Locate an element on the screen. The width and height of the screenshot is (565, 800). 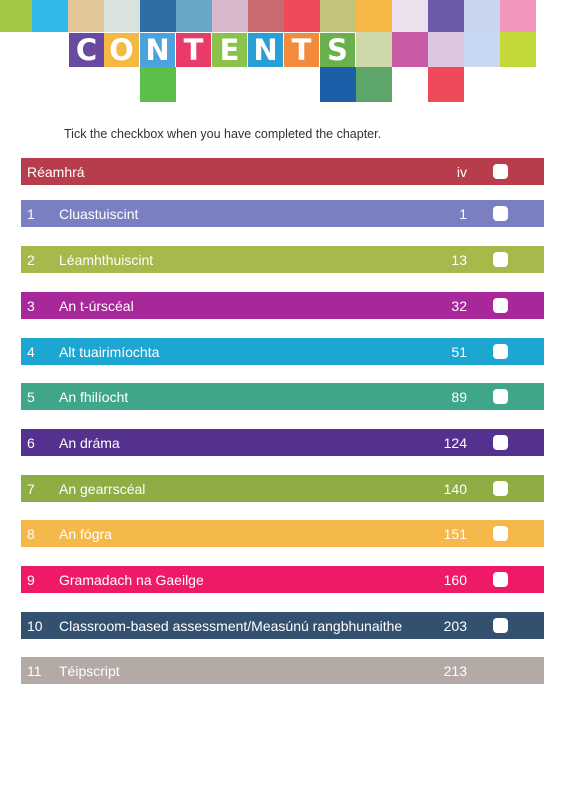
chapter-row: 4 Alt tuairimíochta 51 is located at coordinates (282, 351).